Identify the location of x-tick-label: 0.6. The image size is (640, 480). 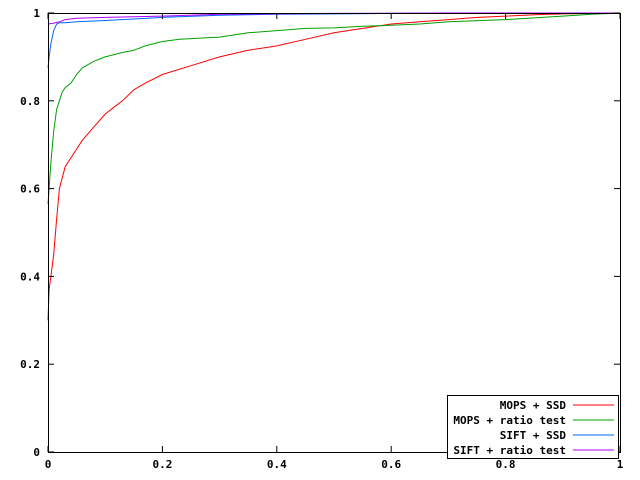
(391, 464).